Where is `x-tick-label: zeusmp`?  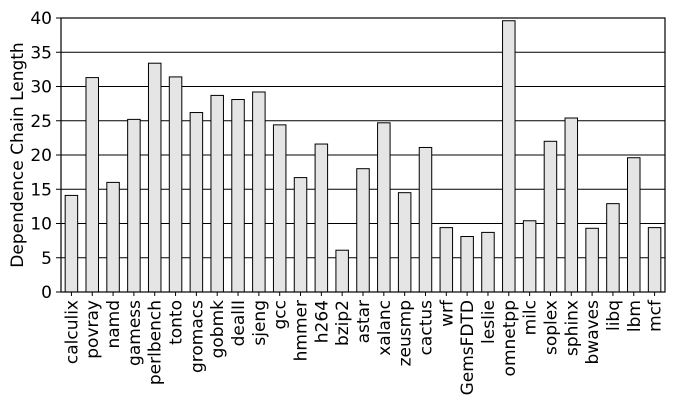
x-tick-label: zeusmp is located at coordinates (406, 333).